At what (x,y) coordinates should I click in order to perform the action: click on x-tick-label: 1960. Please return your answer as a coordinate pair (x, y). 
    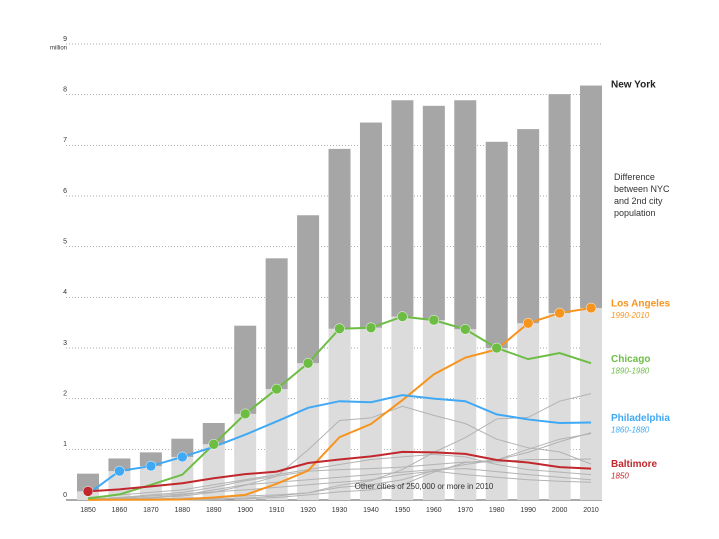
    Looking at the image, I should click on (434, 510).